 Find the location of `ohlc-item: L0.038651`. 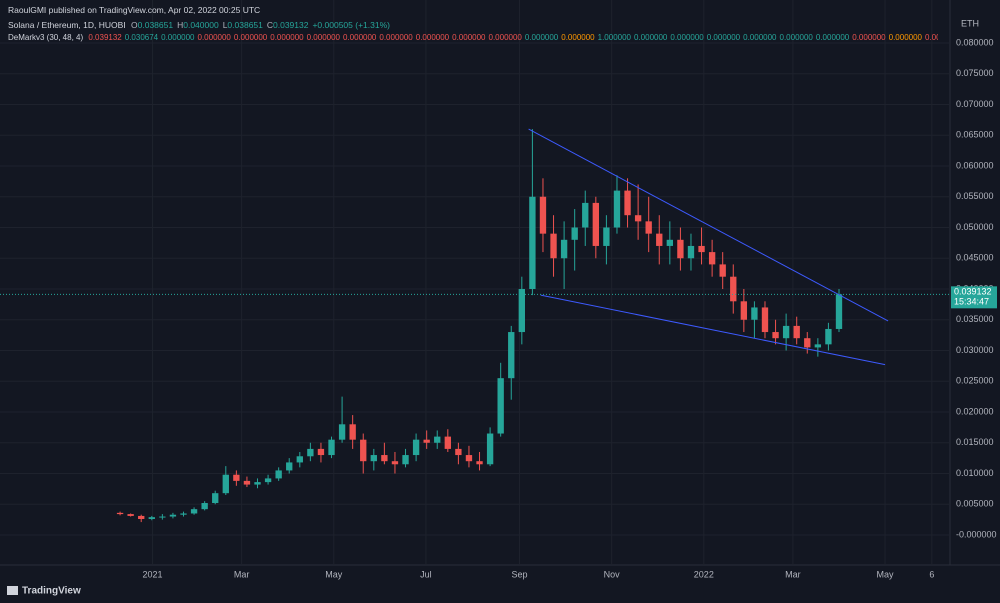

ohlc-item: L0.038651 is located at coordinates (243, 25).